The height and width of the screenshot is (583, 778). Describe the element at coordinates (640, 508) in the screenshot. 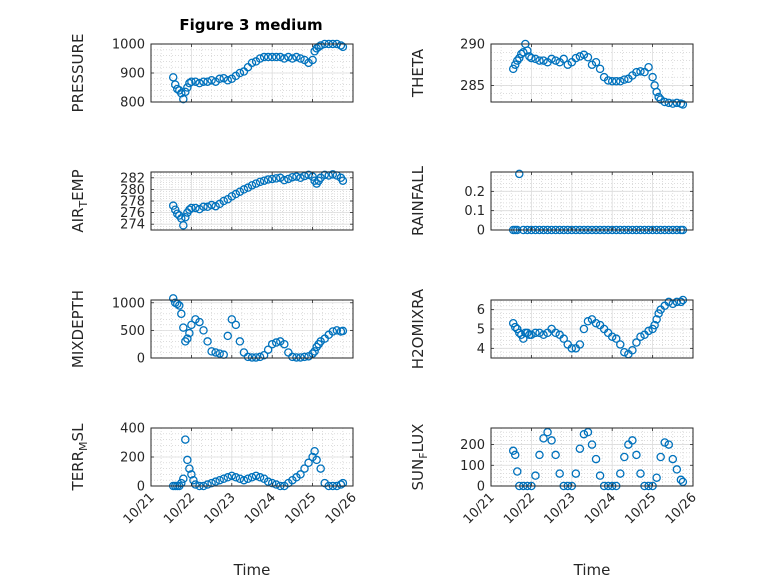

I see `x-tick-label: 10/25` at that location.